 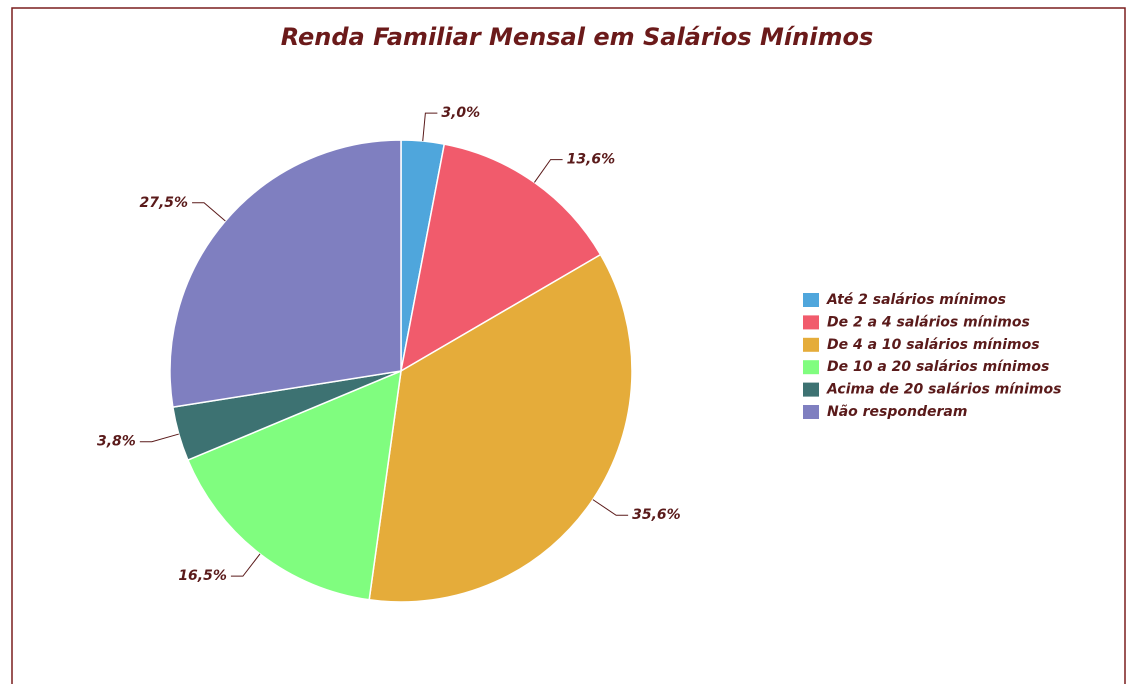 What do you see at coordinates (460, 113) in the screenshot?
I see `data-label: 3,0%` at bounding box center [460, 113].